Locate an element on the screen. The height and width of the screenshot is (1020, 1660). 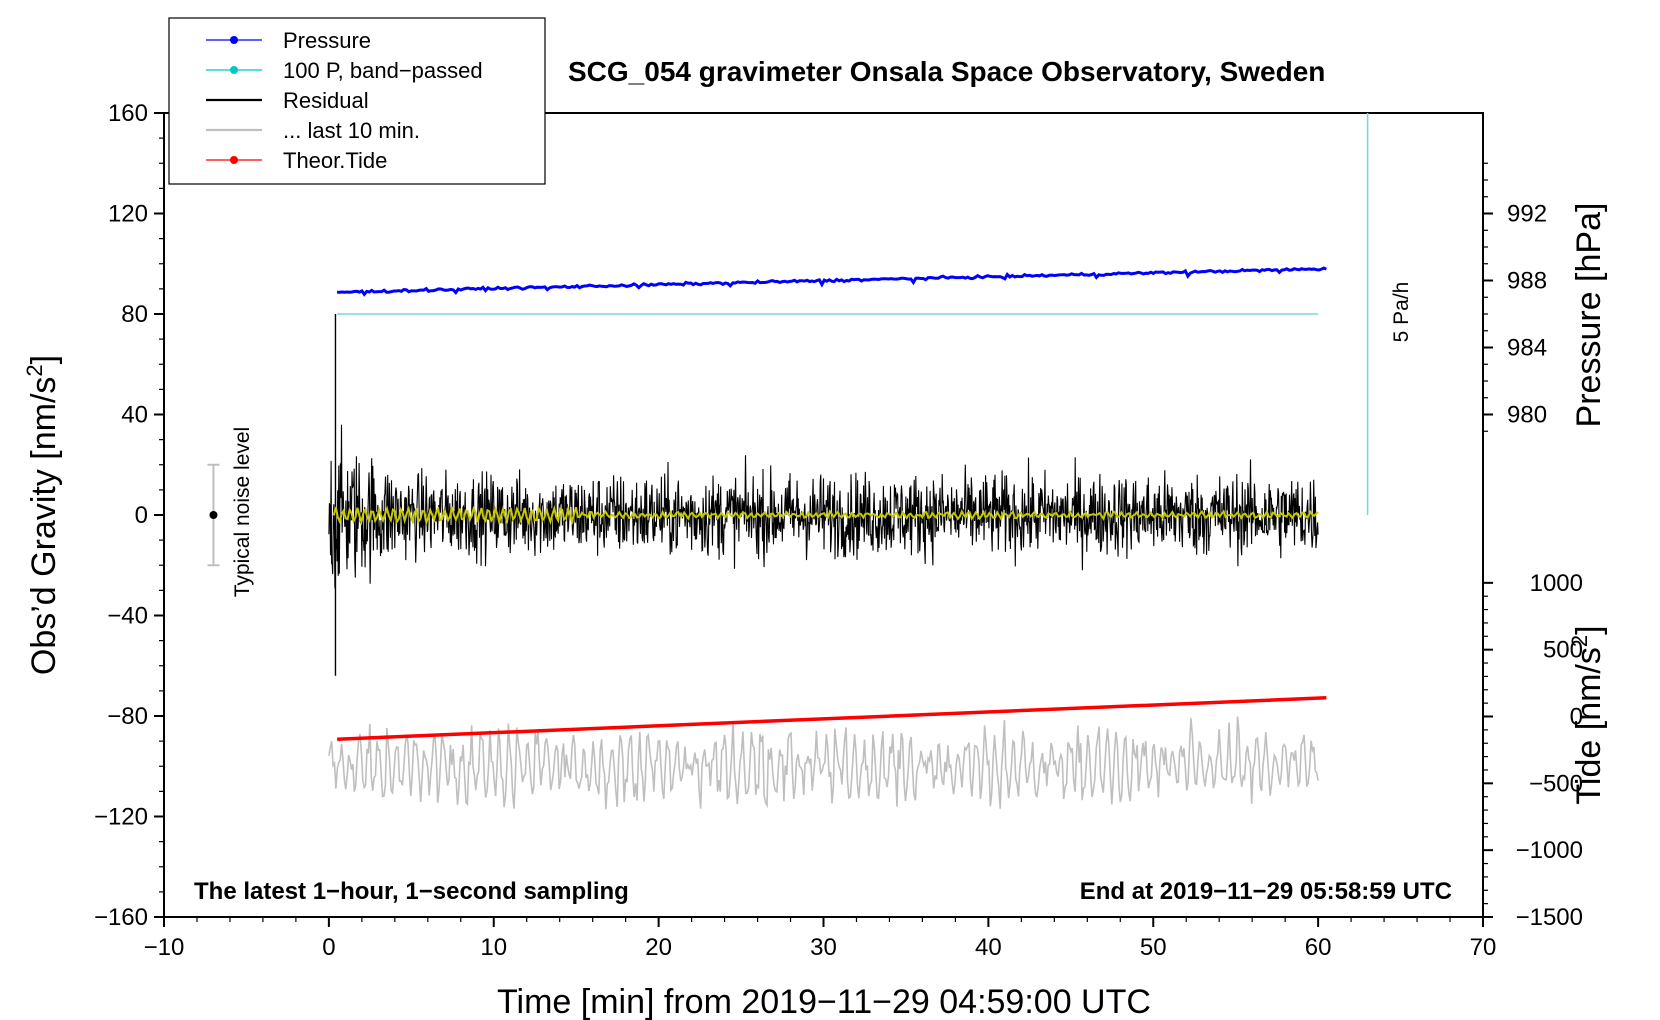
x-tick-label: 20 is located at coordinates (658, 947).